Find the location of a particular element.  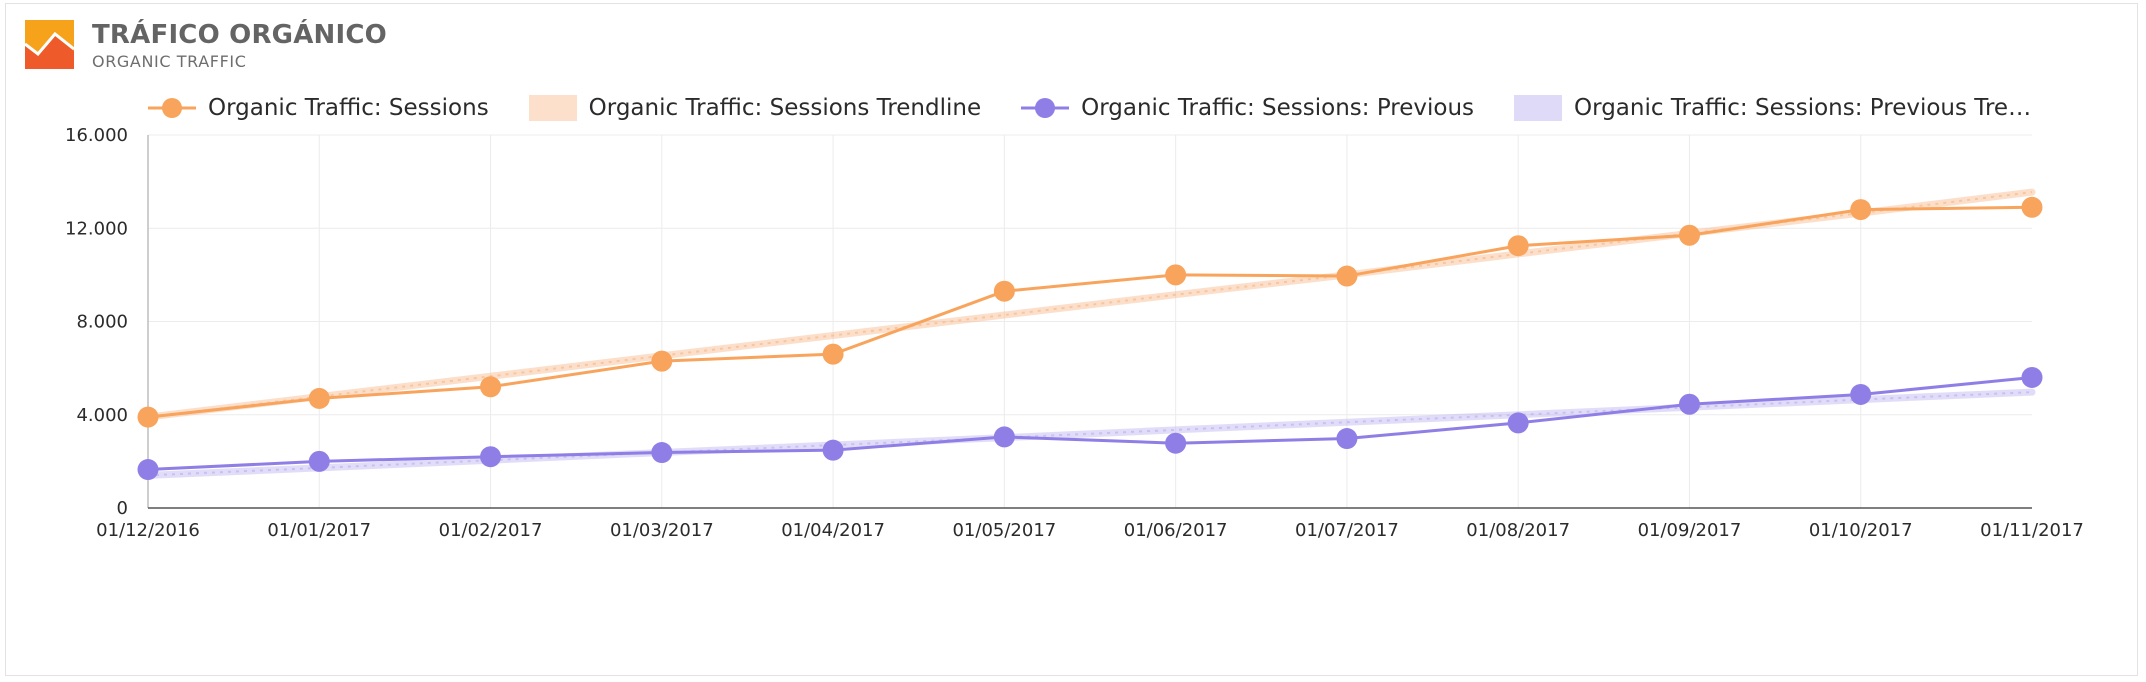

x-tick-label: 01/11/2017 is located at coordinates (2032, 530).